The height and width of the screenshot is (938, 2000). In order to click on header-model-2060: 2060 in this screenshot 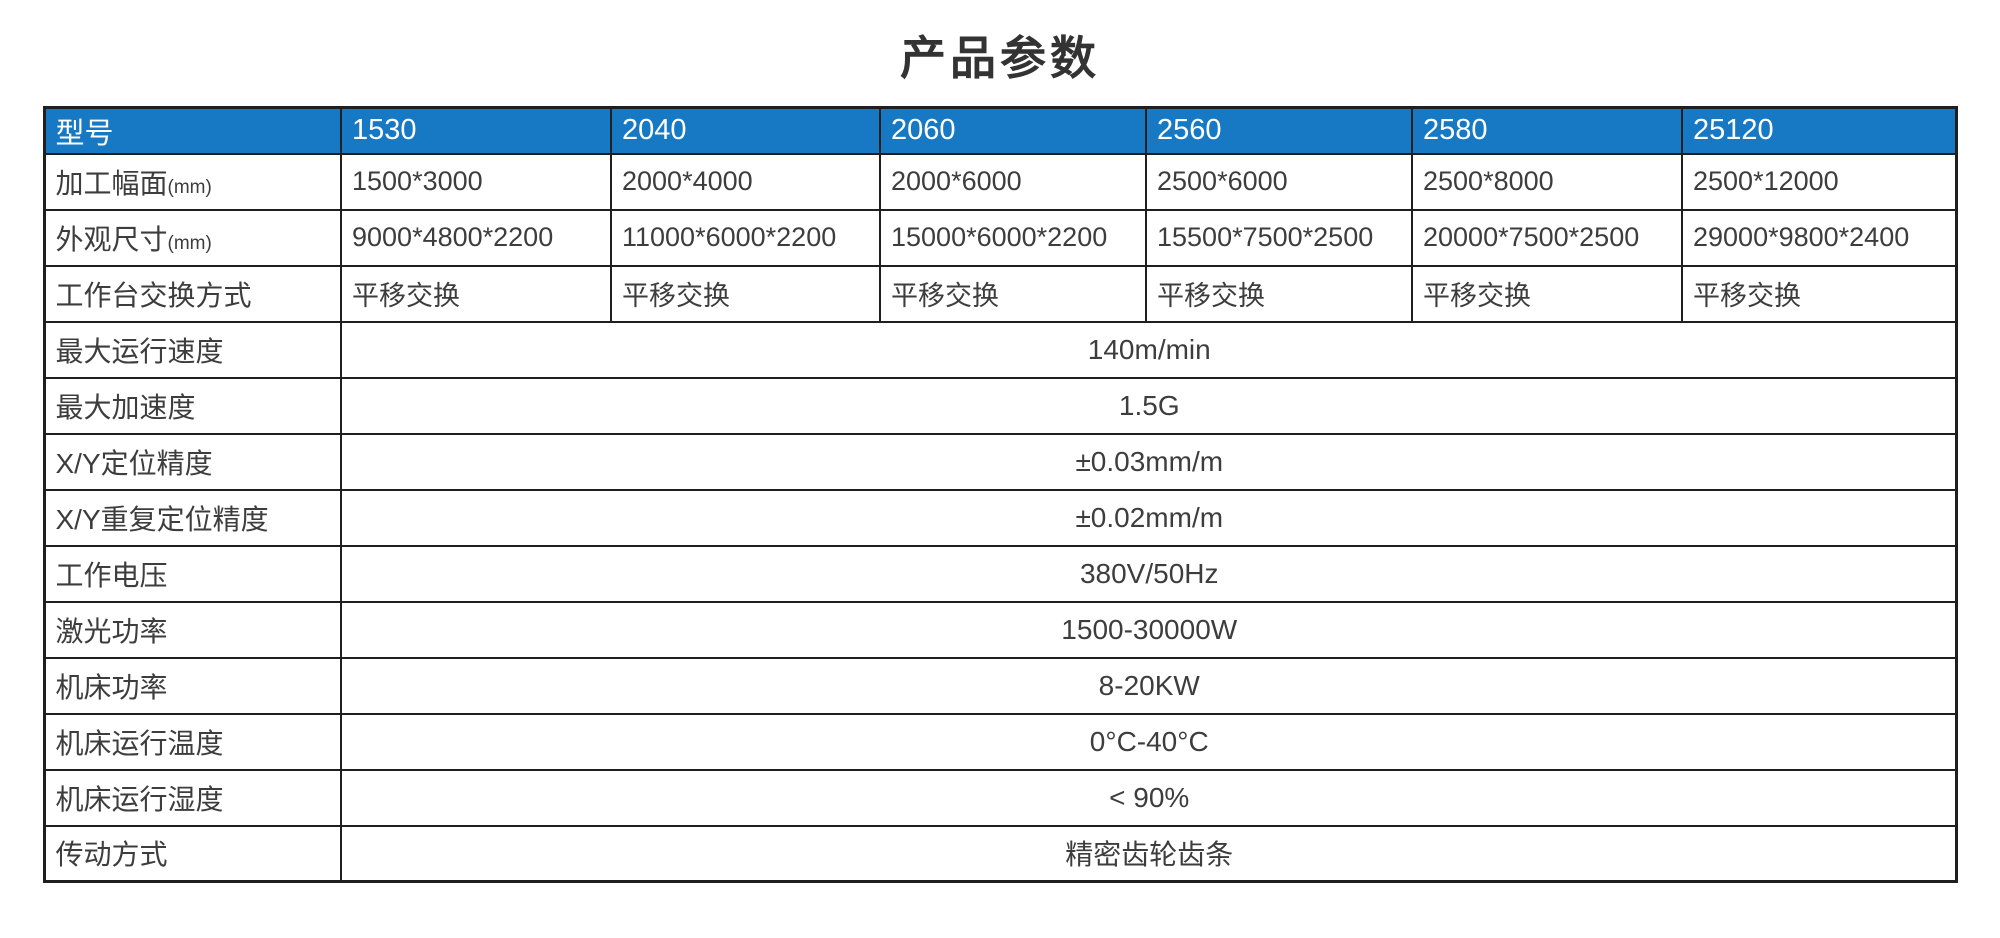, I will do `click(1013, 130)`.